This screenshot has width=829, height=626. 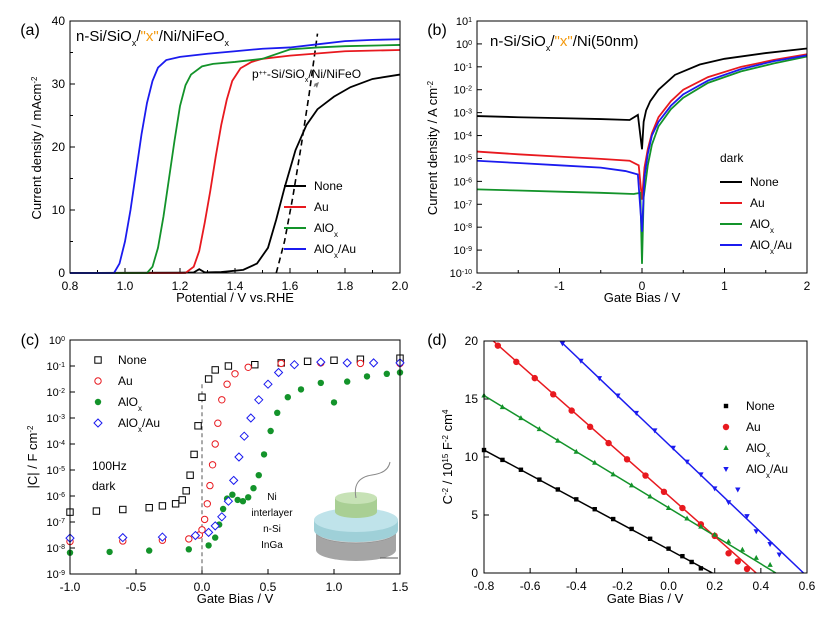 I want to click on series-line-au, so click(x=235, y=161).